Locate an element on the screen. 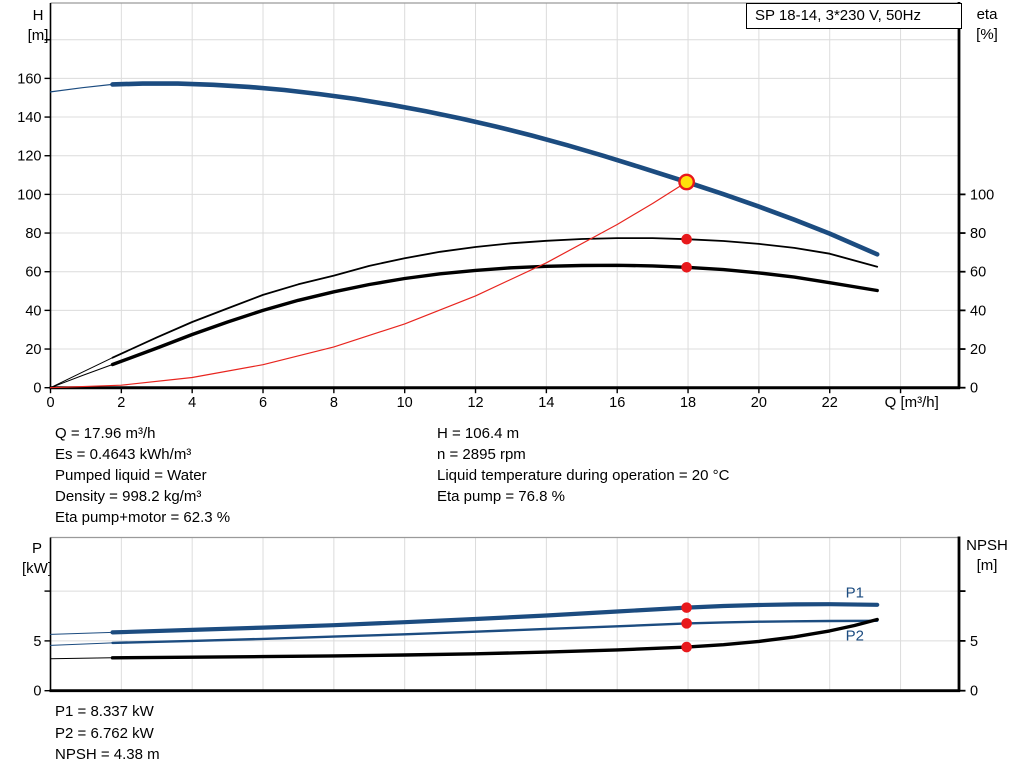 Image resolution: width=1024 pixels, height=781 pixels. info-line-es: Es = 0.4643 kWh/m³ is located at coordinates (123, 454).